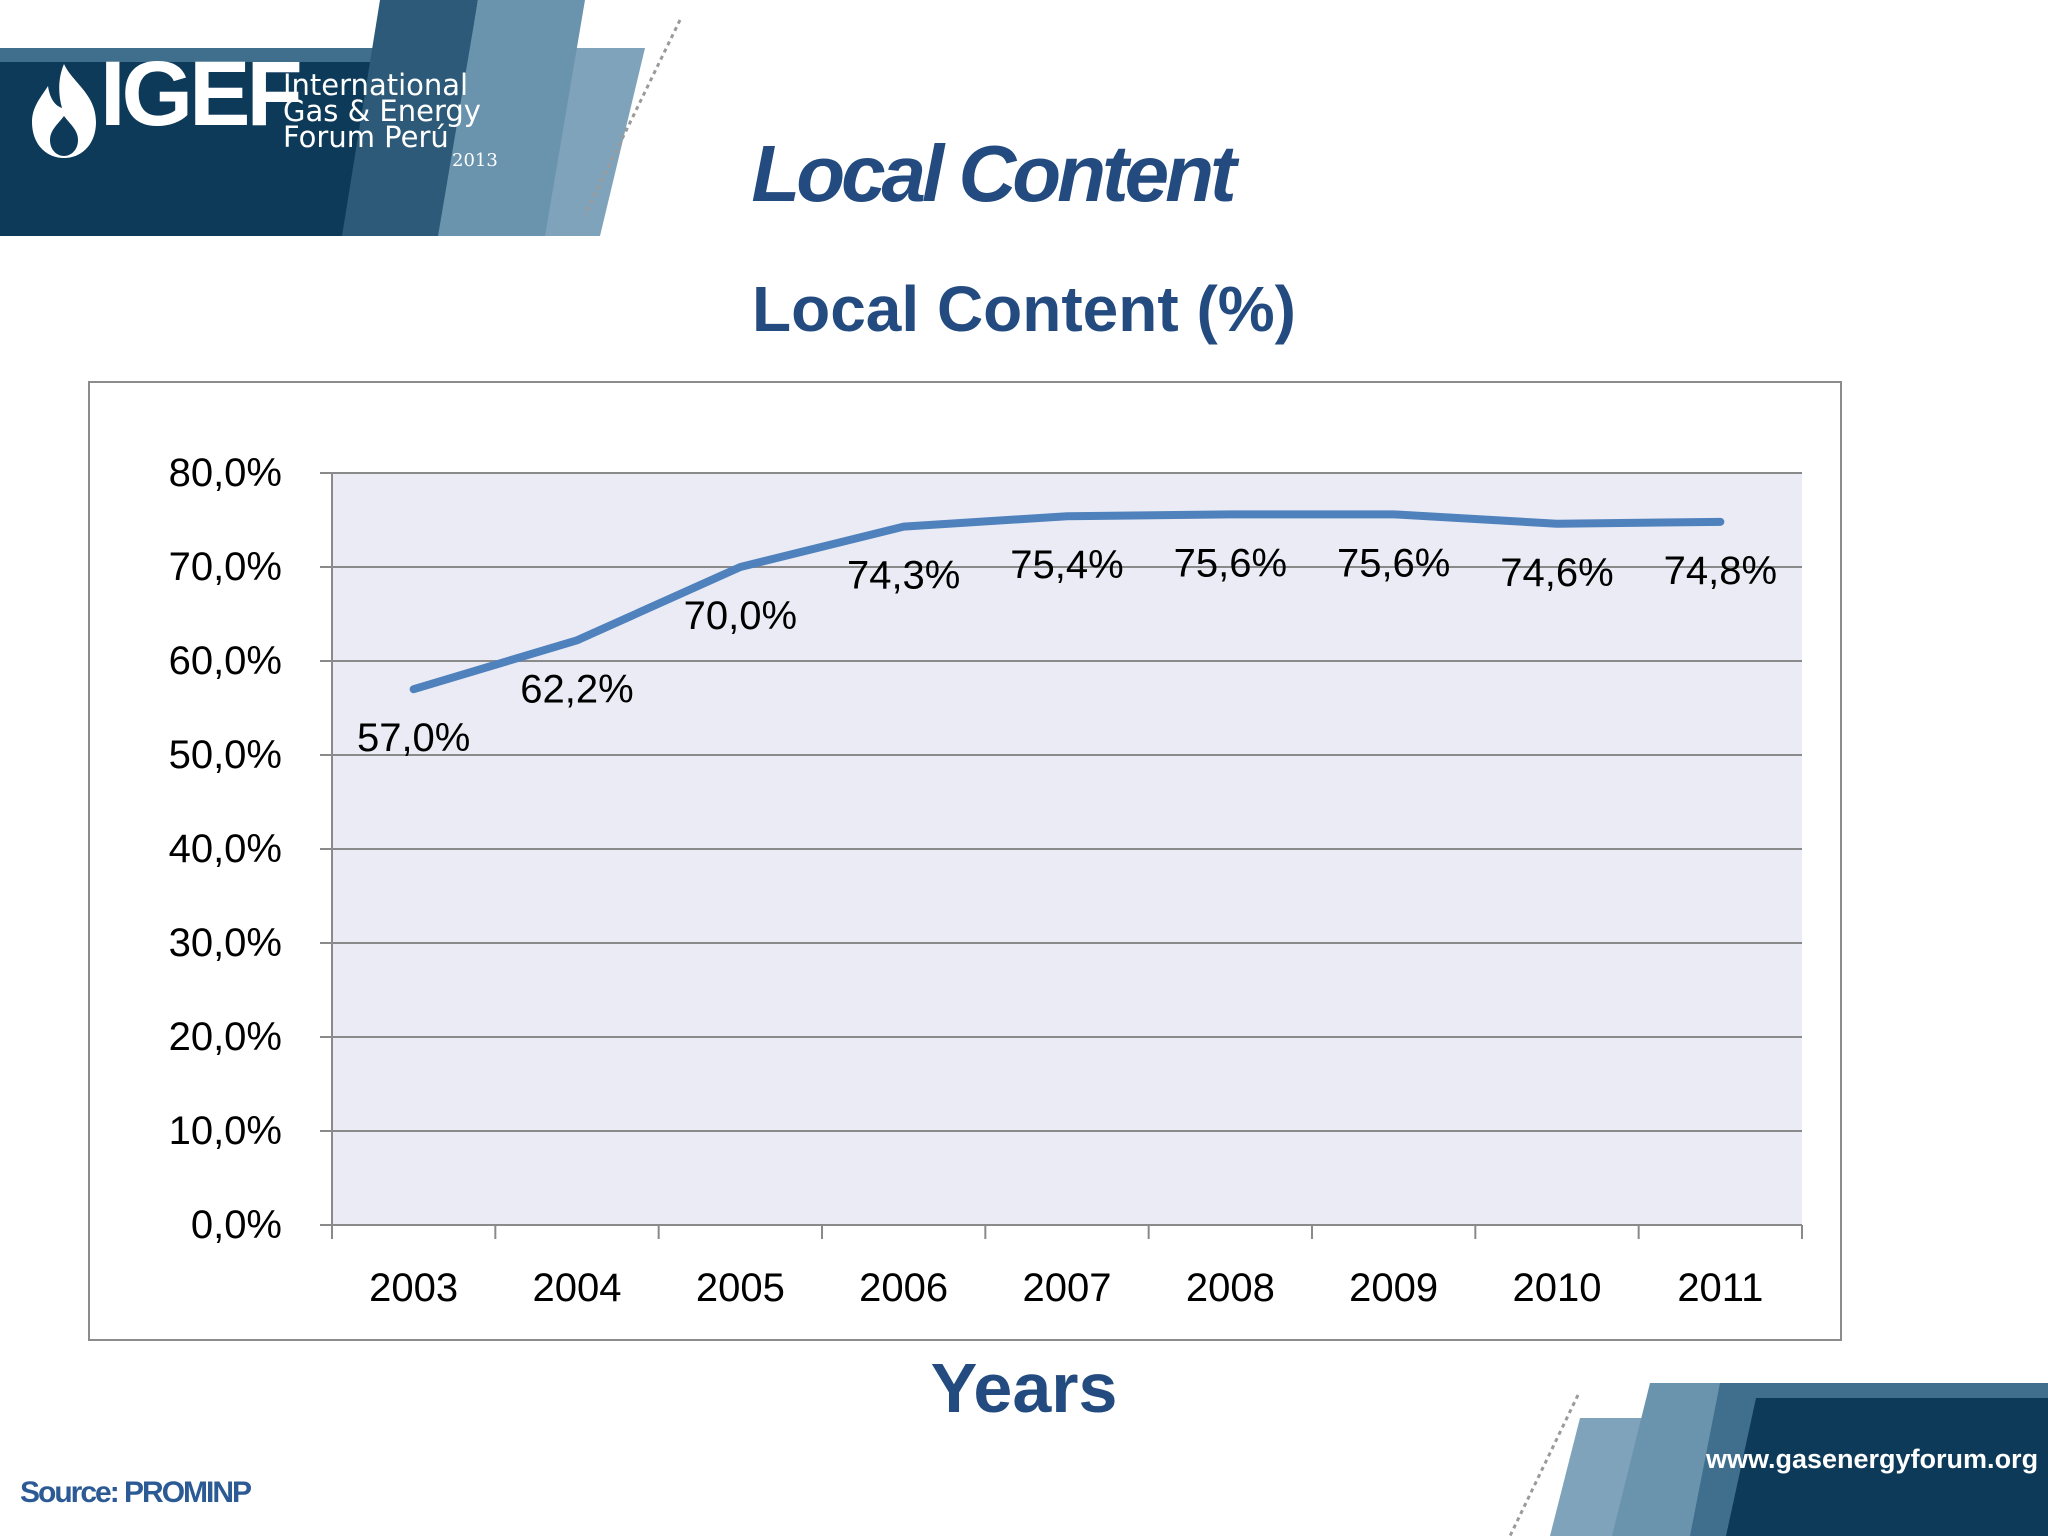 The height and width of the screenshot is (1536, 2048). I want to click on x-tick-label: 2010, so click(1557, 1288).